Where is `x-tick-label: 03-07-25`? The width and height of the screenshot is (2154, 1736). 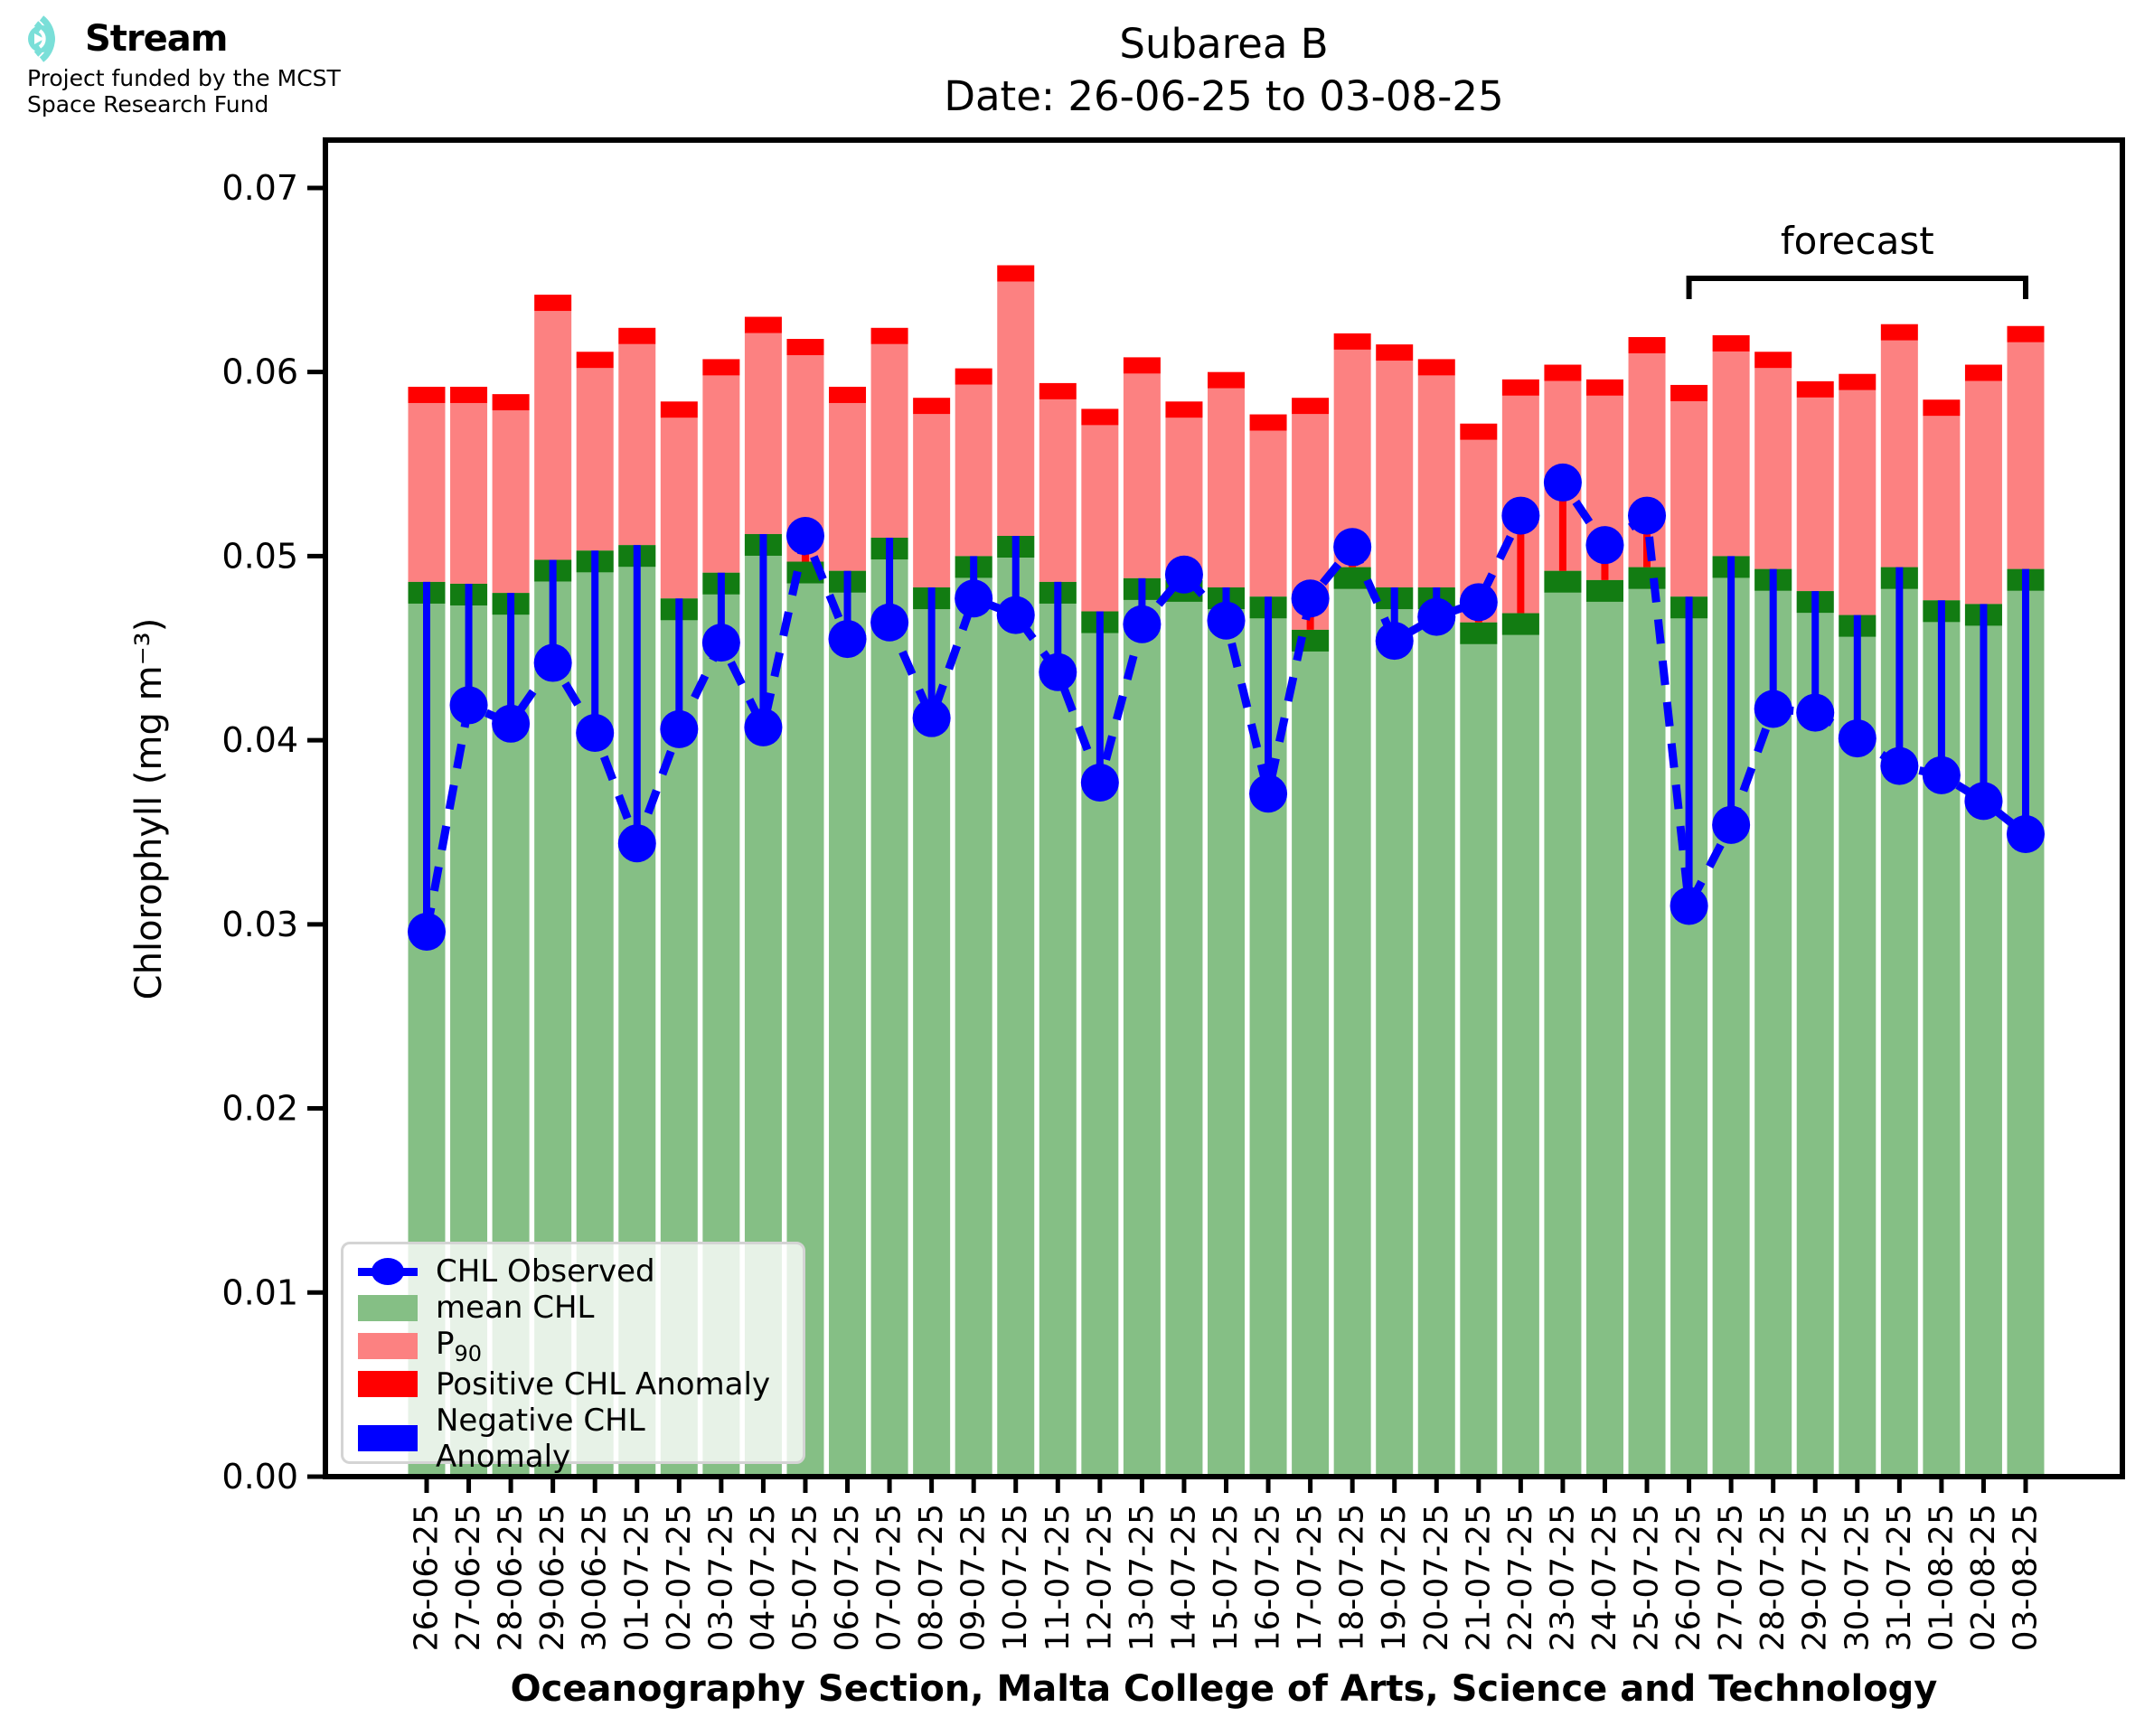 x-tick-label: 03-07-25 is located at coordinates (720, 1578).